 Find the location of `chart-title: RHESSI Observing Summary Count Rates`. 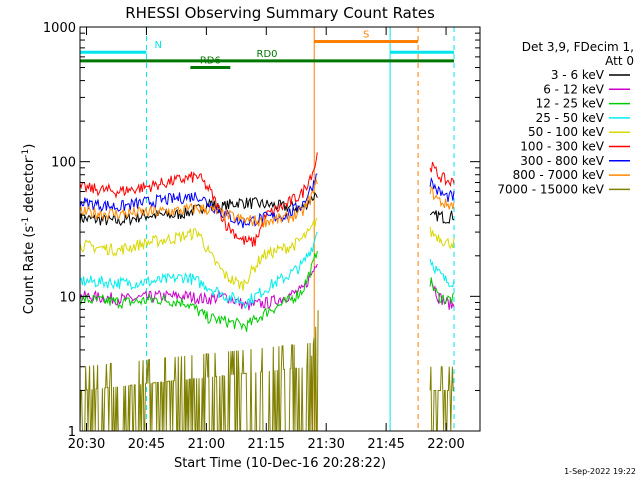

chart-title: RHESSI Observing Summary Count Rates is located at coordinates (280, 13).